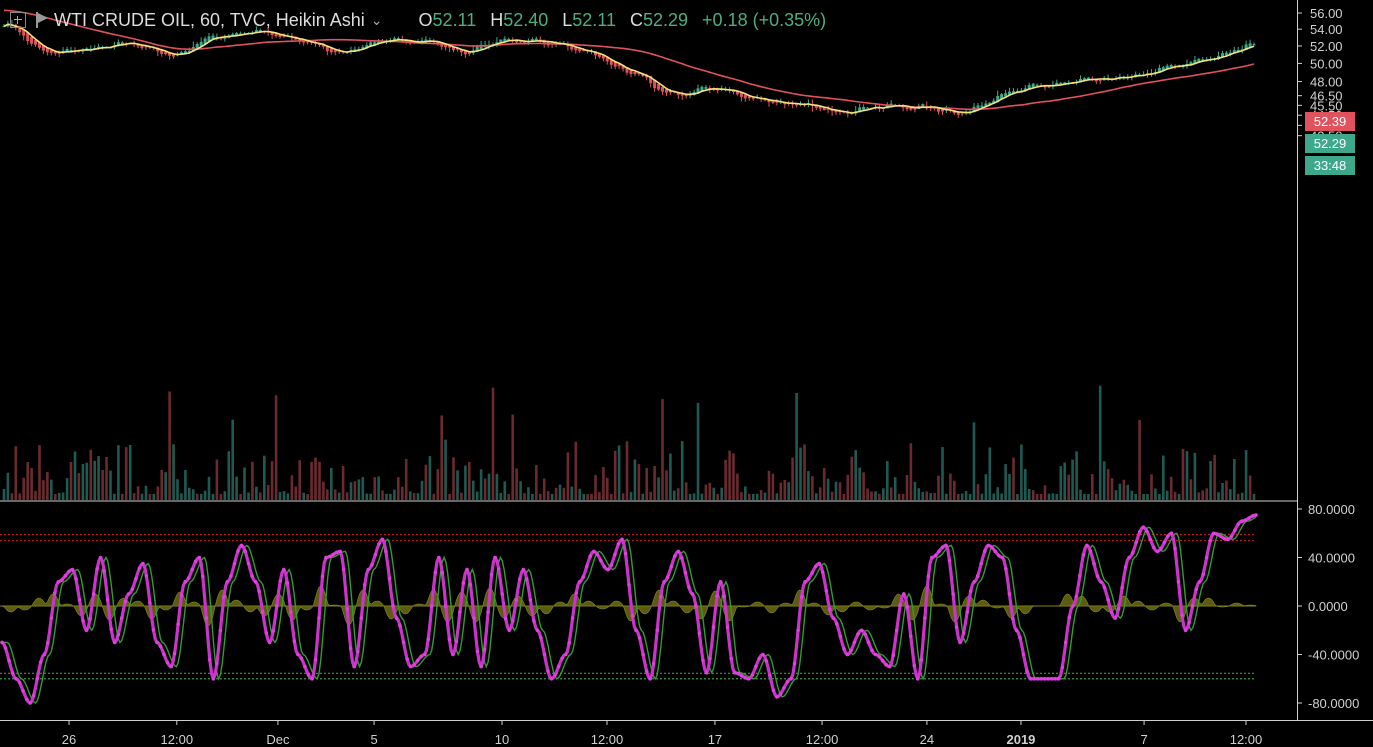  Describe the element at coordinates (1143, 739) in the screenshot. I see `time-tick-label: 7` at that location.